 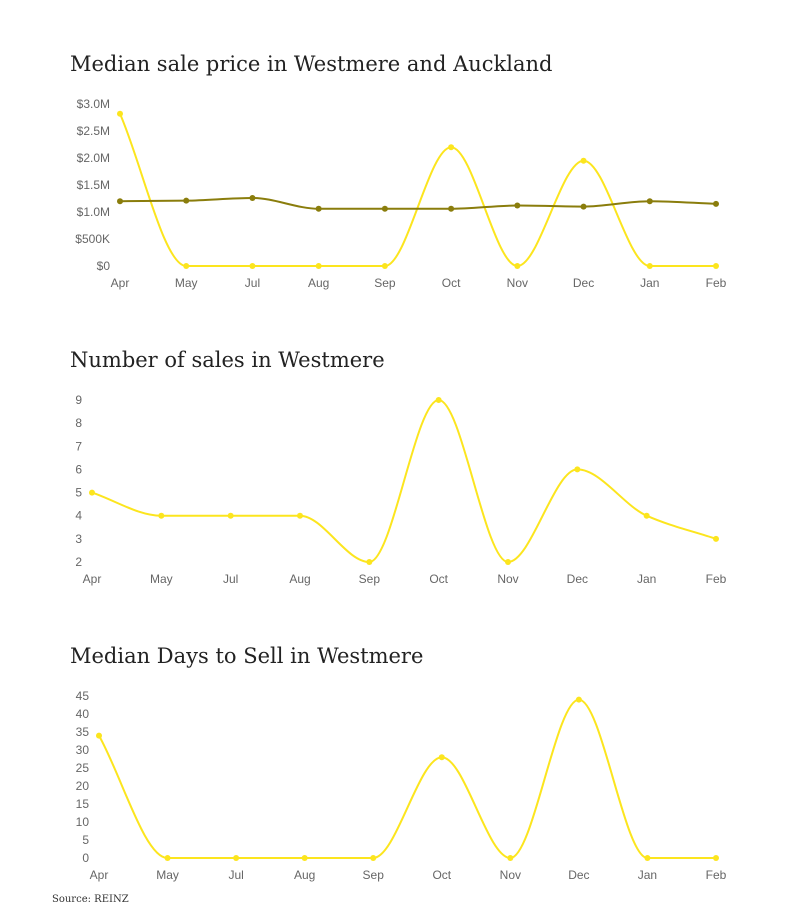 I want to click on y-tick-label: 35, so click(x=83, y=732).